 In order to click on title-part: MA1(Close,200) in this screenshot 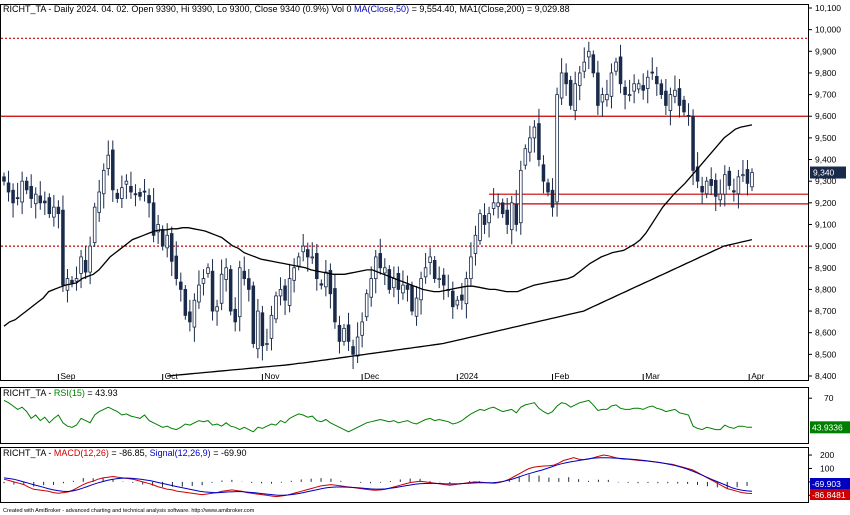, I will do `click(491, 9)`.